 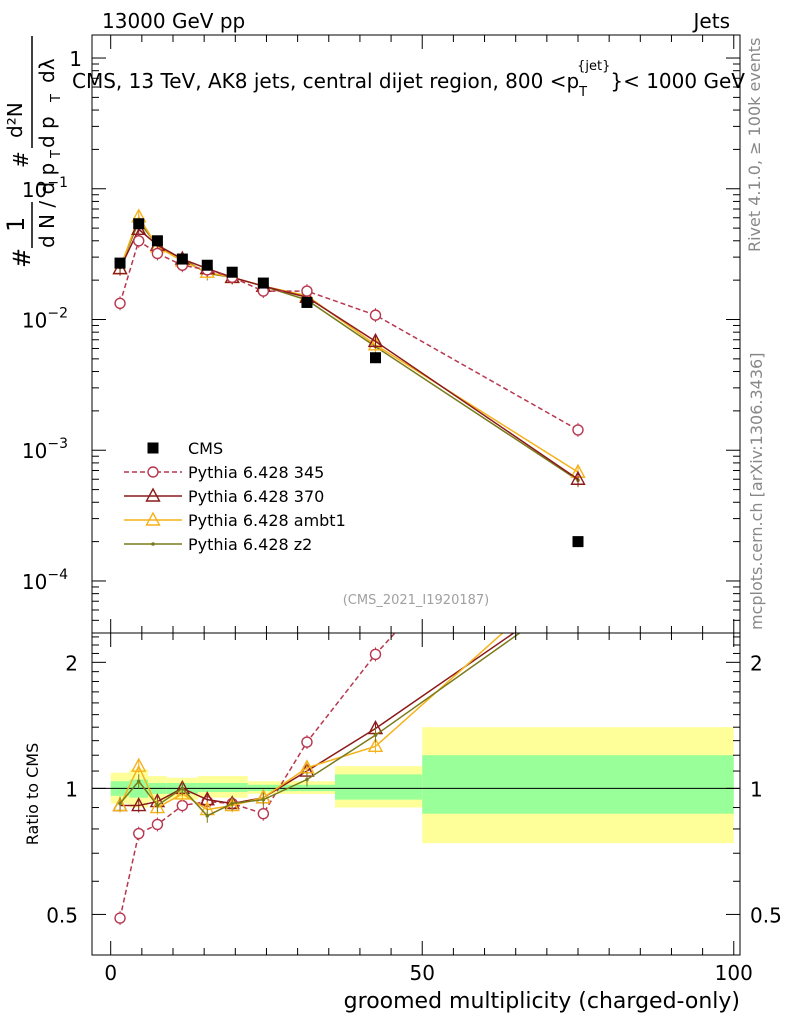 What do you see at coordinates (349, 335) in the screenshot?
I see `main-pythia-6-428-345-line` at bounding box center [349, 335].